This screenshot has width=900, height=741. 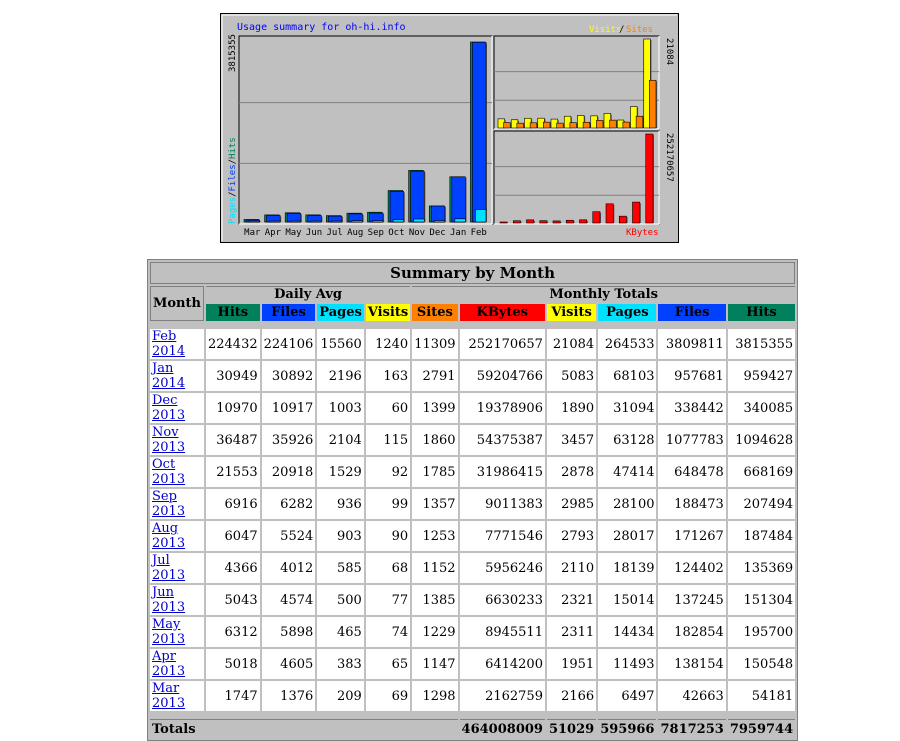 I want to click on cell-sites: 1253, so click(x=435, y=536).